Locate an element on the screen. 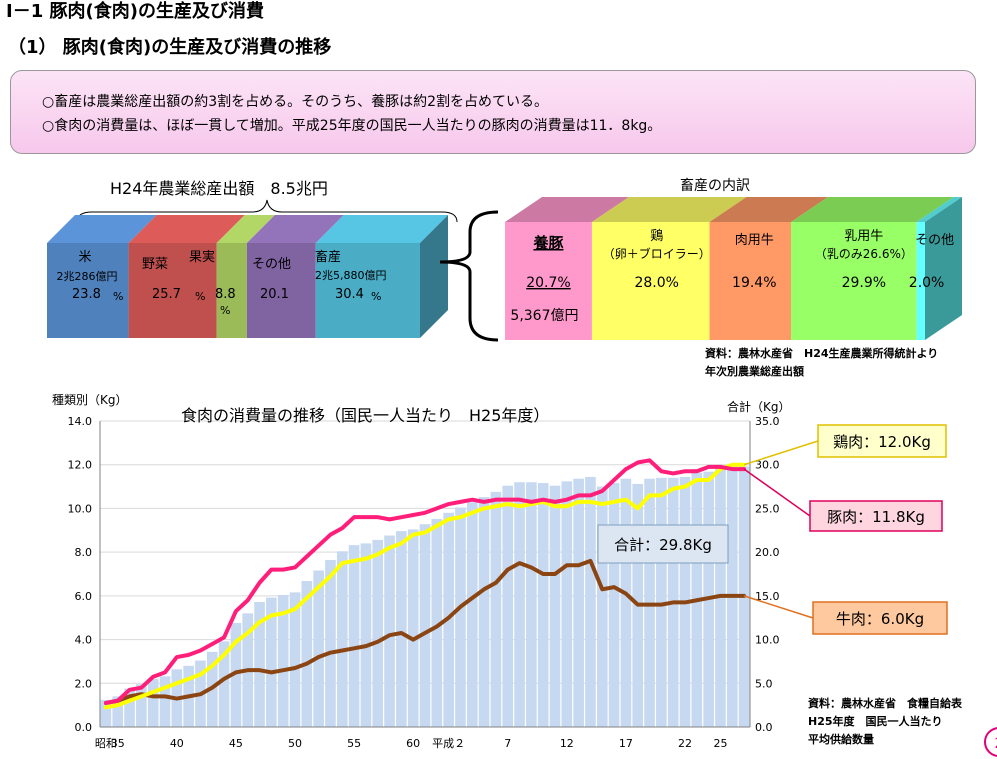 The width and height of the screenshot is (997, 759). x-tick-label: 55 is located at coordinates (354, 743).